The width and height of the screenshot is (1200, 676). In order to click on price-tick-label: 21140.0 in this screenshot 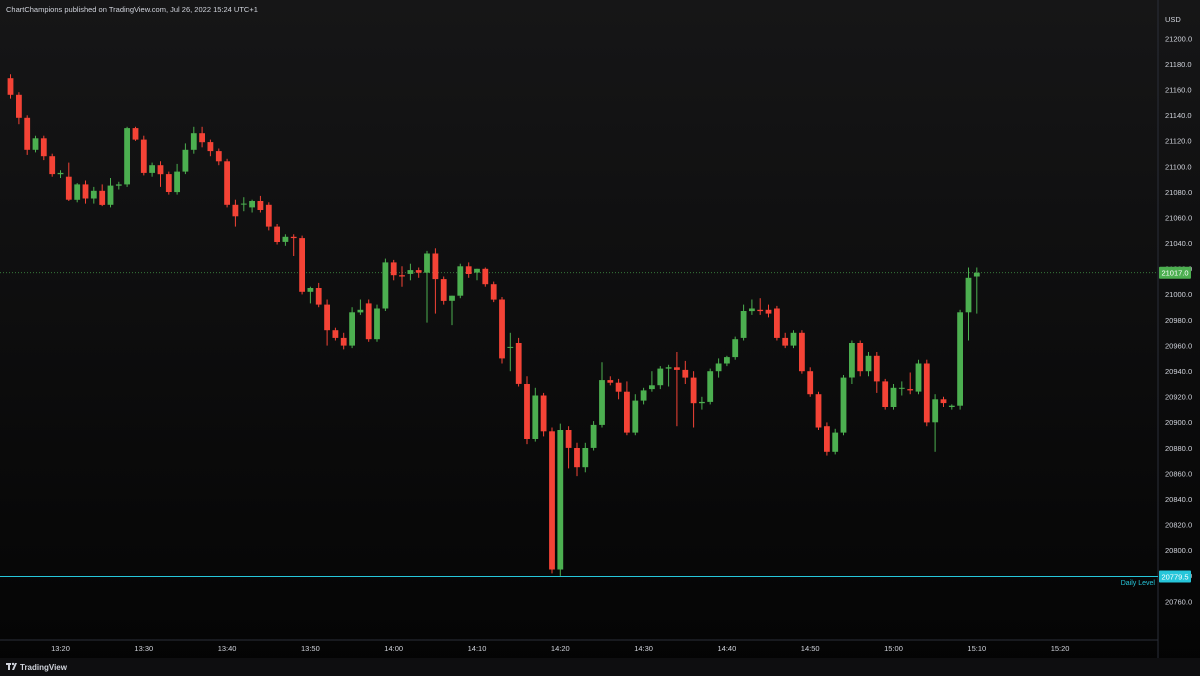, I will do `click(1178, 115)`.